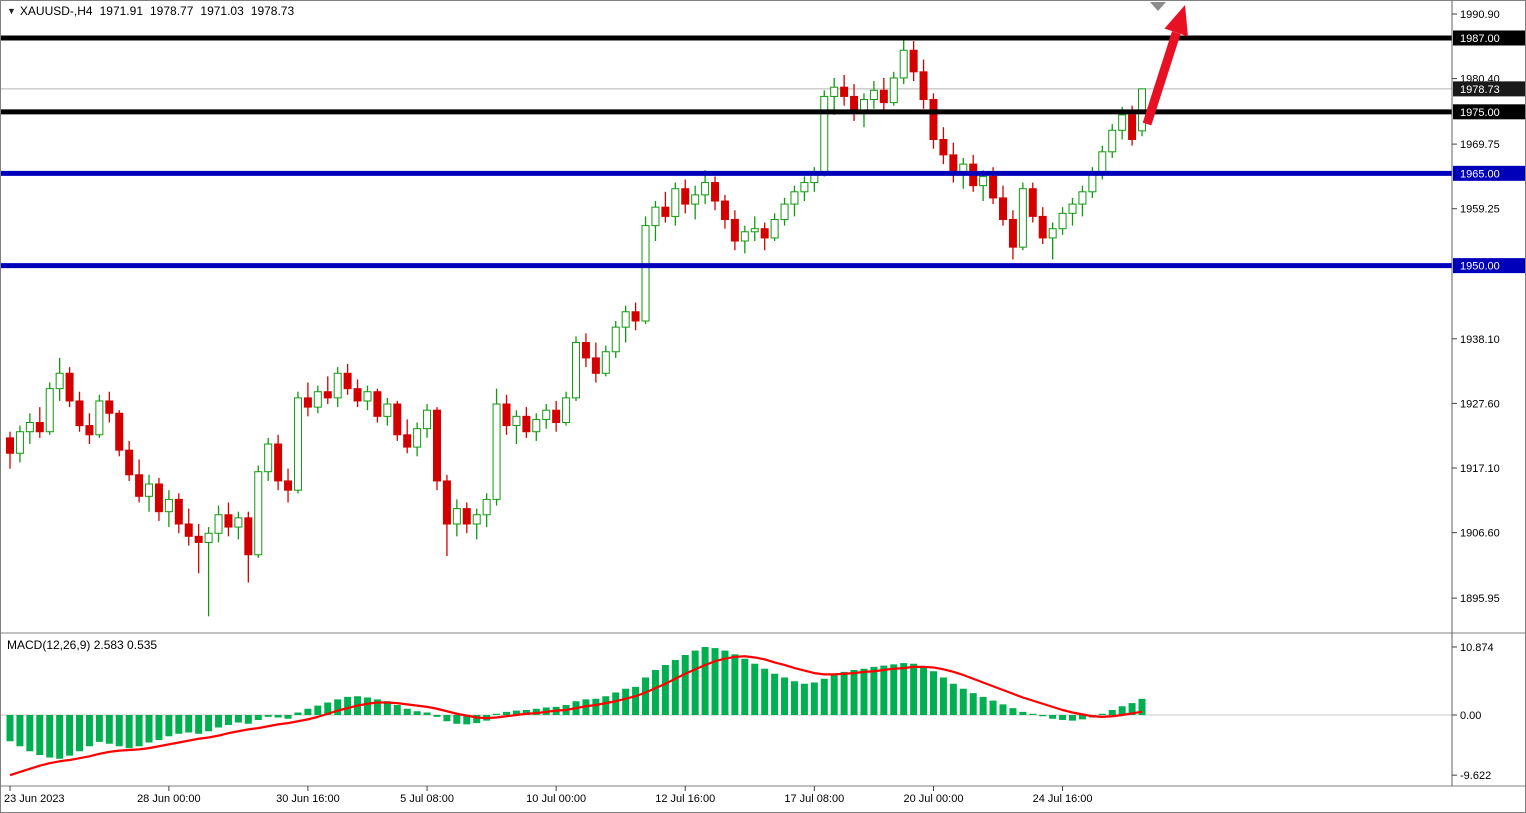  Describe the element at coordinates (556, 799) in the screenshot. I see `time-tick-label: 10 Jul 00:00` at that location.